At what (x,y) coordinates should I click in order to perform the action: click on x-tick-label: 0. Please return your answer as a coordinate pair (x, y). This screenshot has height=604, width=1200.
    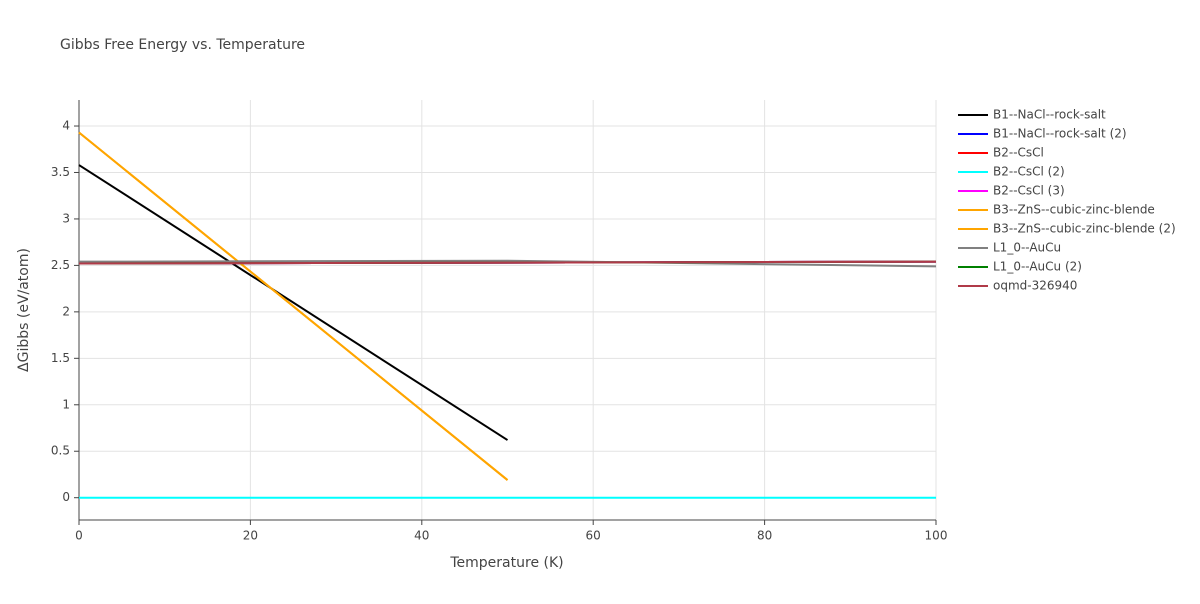
    Looking at the image, I should click on (79, 536).